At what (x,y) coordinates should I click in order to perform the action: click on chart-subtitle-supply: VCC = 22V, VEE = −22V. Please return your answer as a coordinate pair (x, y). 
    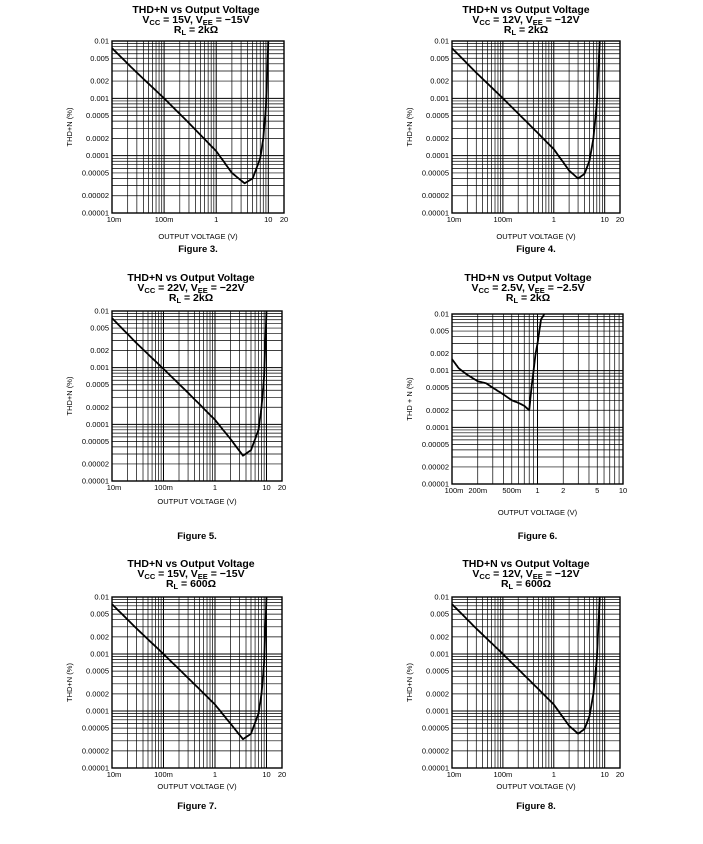
    Looking at the image, I should click on (190, 288).